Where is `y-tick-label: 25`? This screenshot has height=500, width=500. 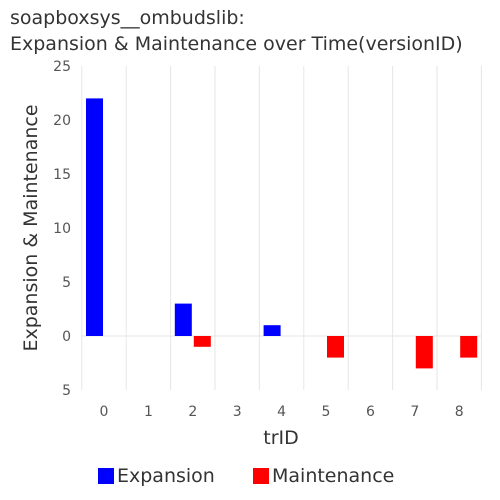
y-tick-label: 25 is located at coordinates (62, 67).